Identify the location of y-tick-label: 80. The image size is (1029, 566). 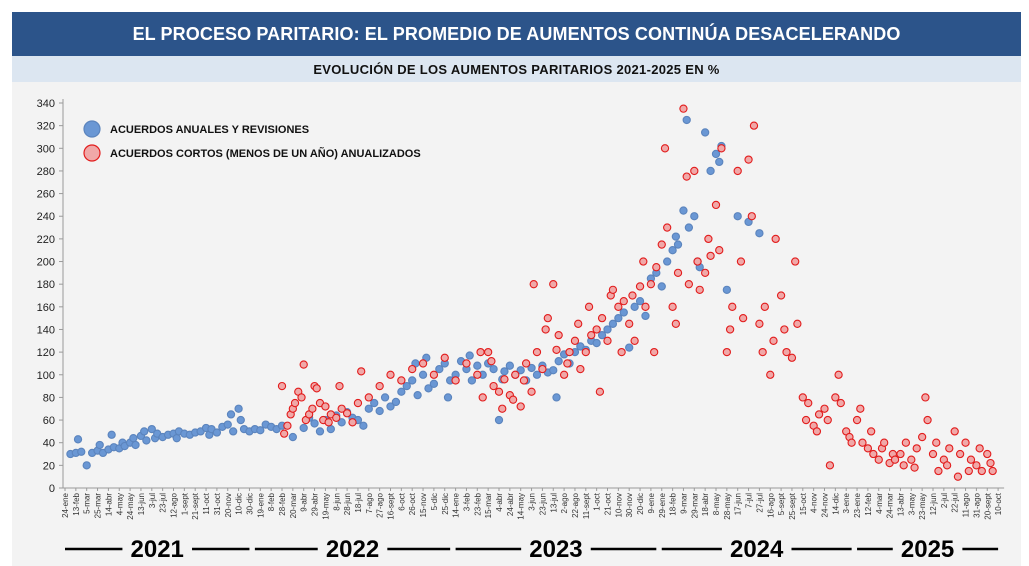
(49, 398).